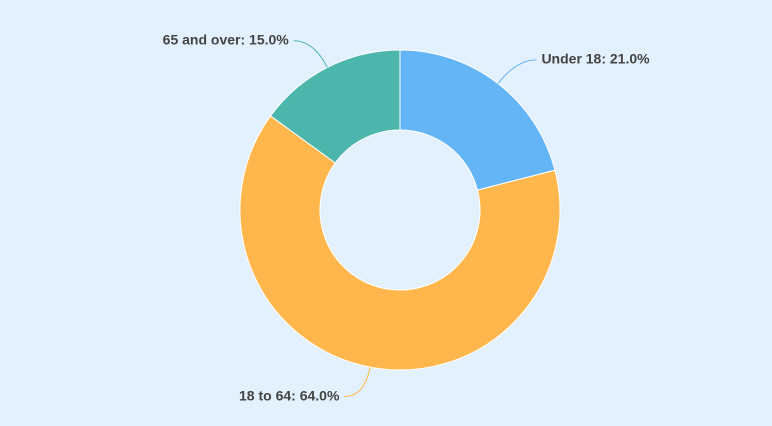  Describe the element at coordinates (289, 395) in the screenshot. I see `slice-label: 18 to 64: 64.0%` at that location.